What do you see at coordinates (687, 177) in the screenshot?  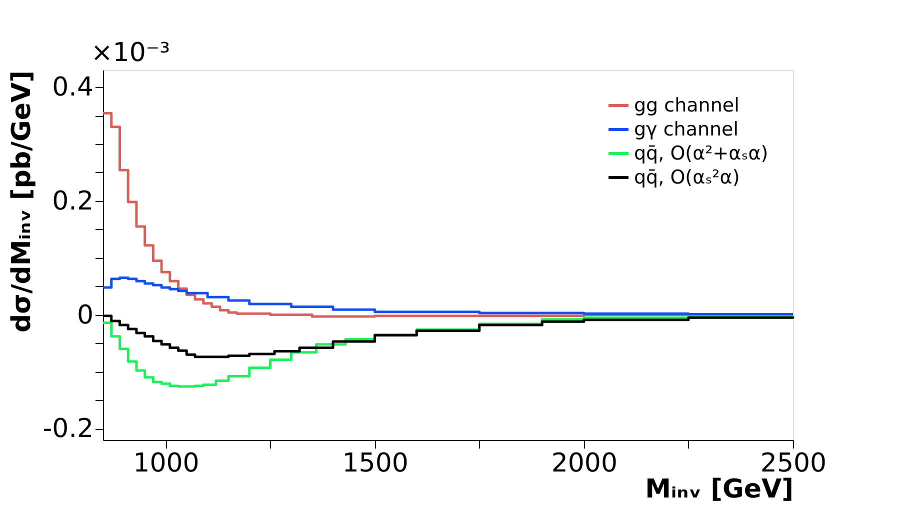 I see `legend-label: qq̄, O(αₛ²α)` at bounding box center [687, 177].